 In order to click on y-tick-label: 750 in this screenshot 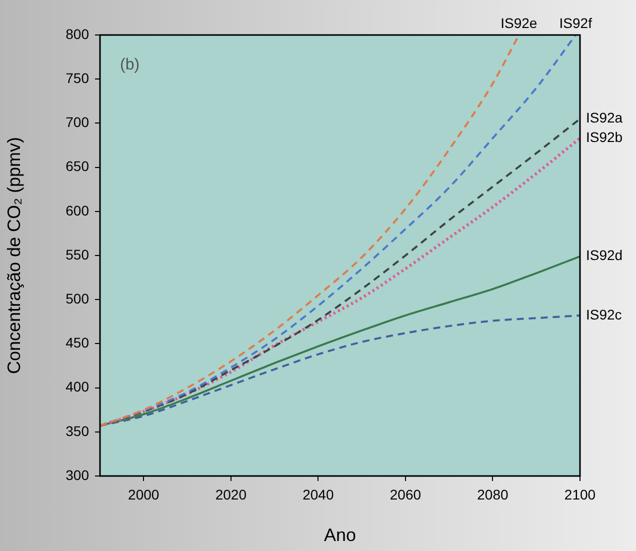, I will do `click(78, 78)`.